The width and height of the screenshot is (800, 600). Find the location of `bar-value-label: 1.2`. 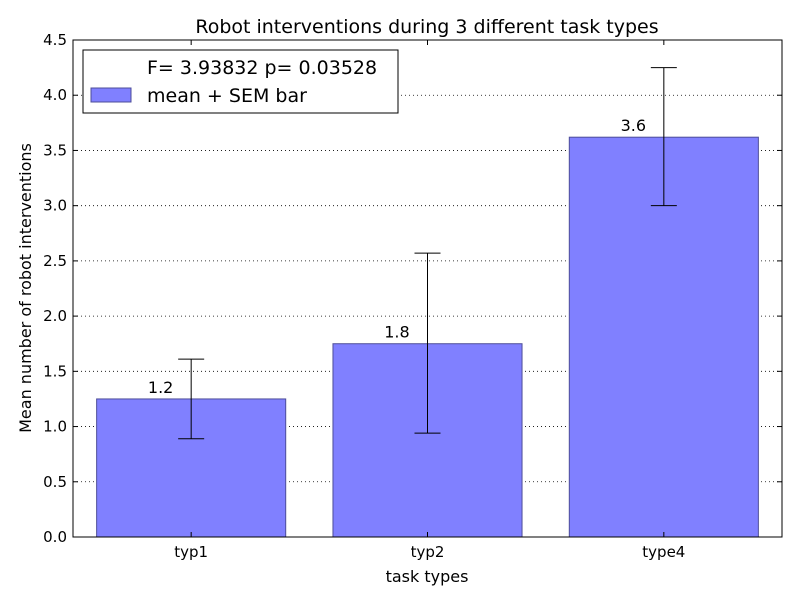

bar-value-label: 1.2 is located at coordinates (160, 387).